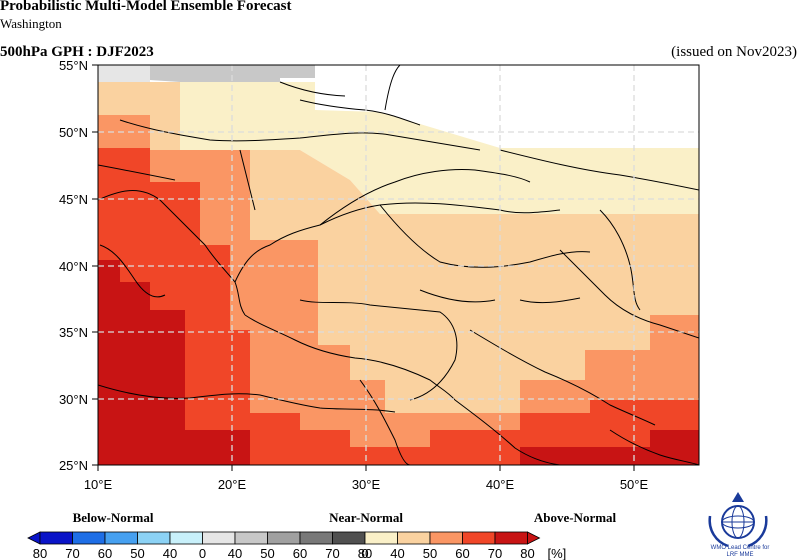 The width and height of the screenshot is (800, 560). Describe the element at coordinates (34, 538) in the screenshot. I see `legend-arrow-left` at that location.